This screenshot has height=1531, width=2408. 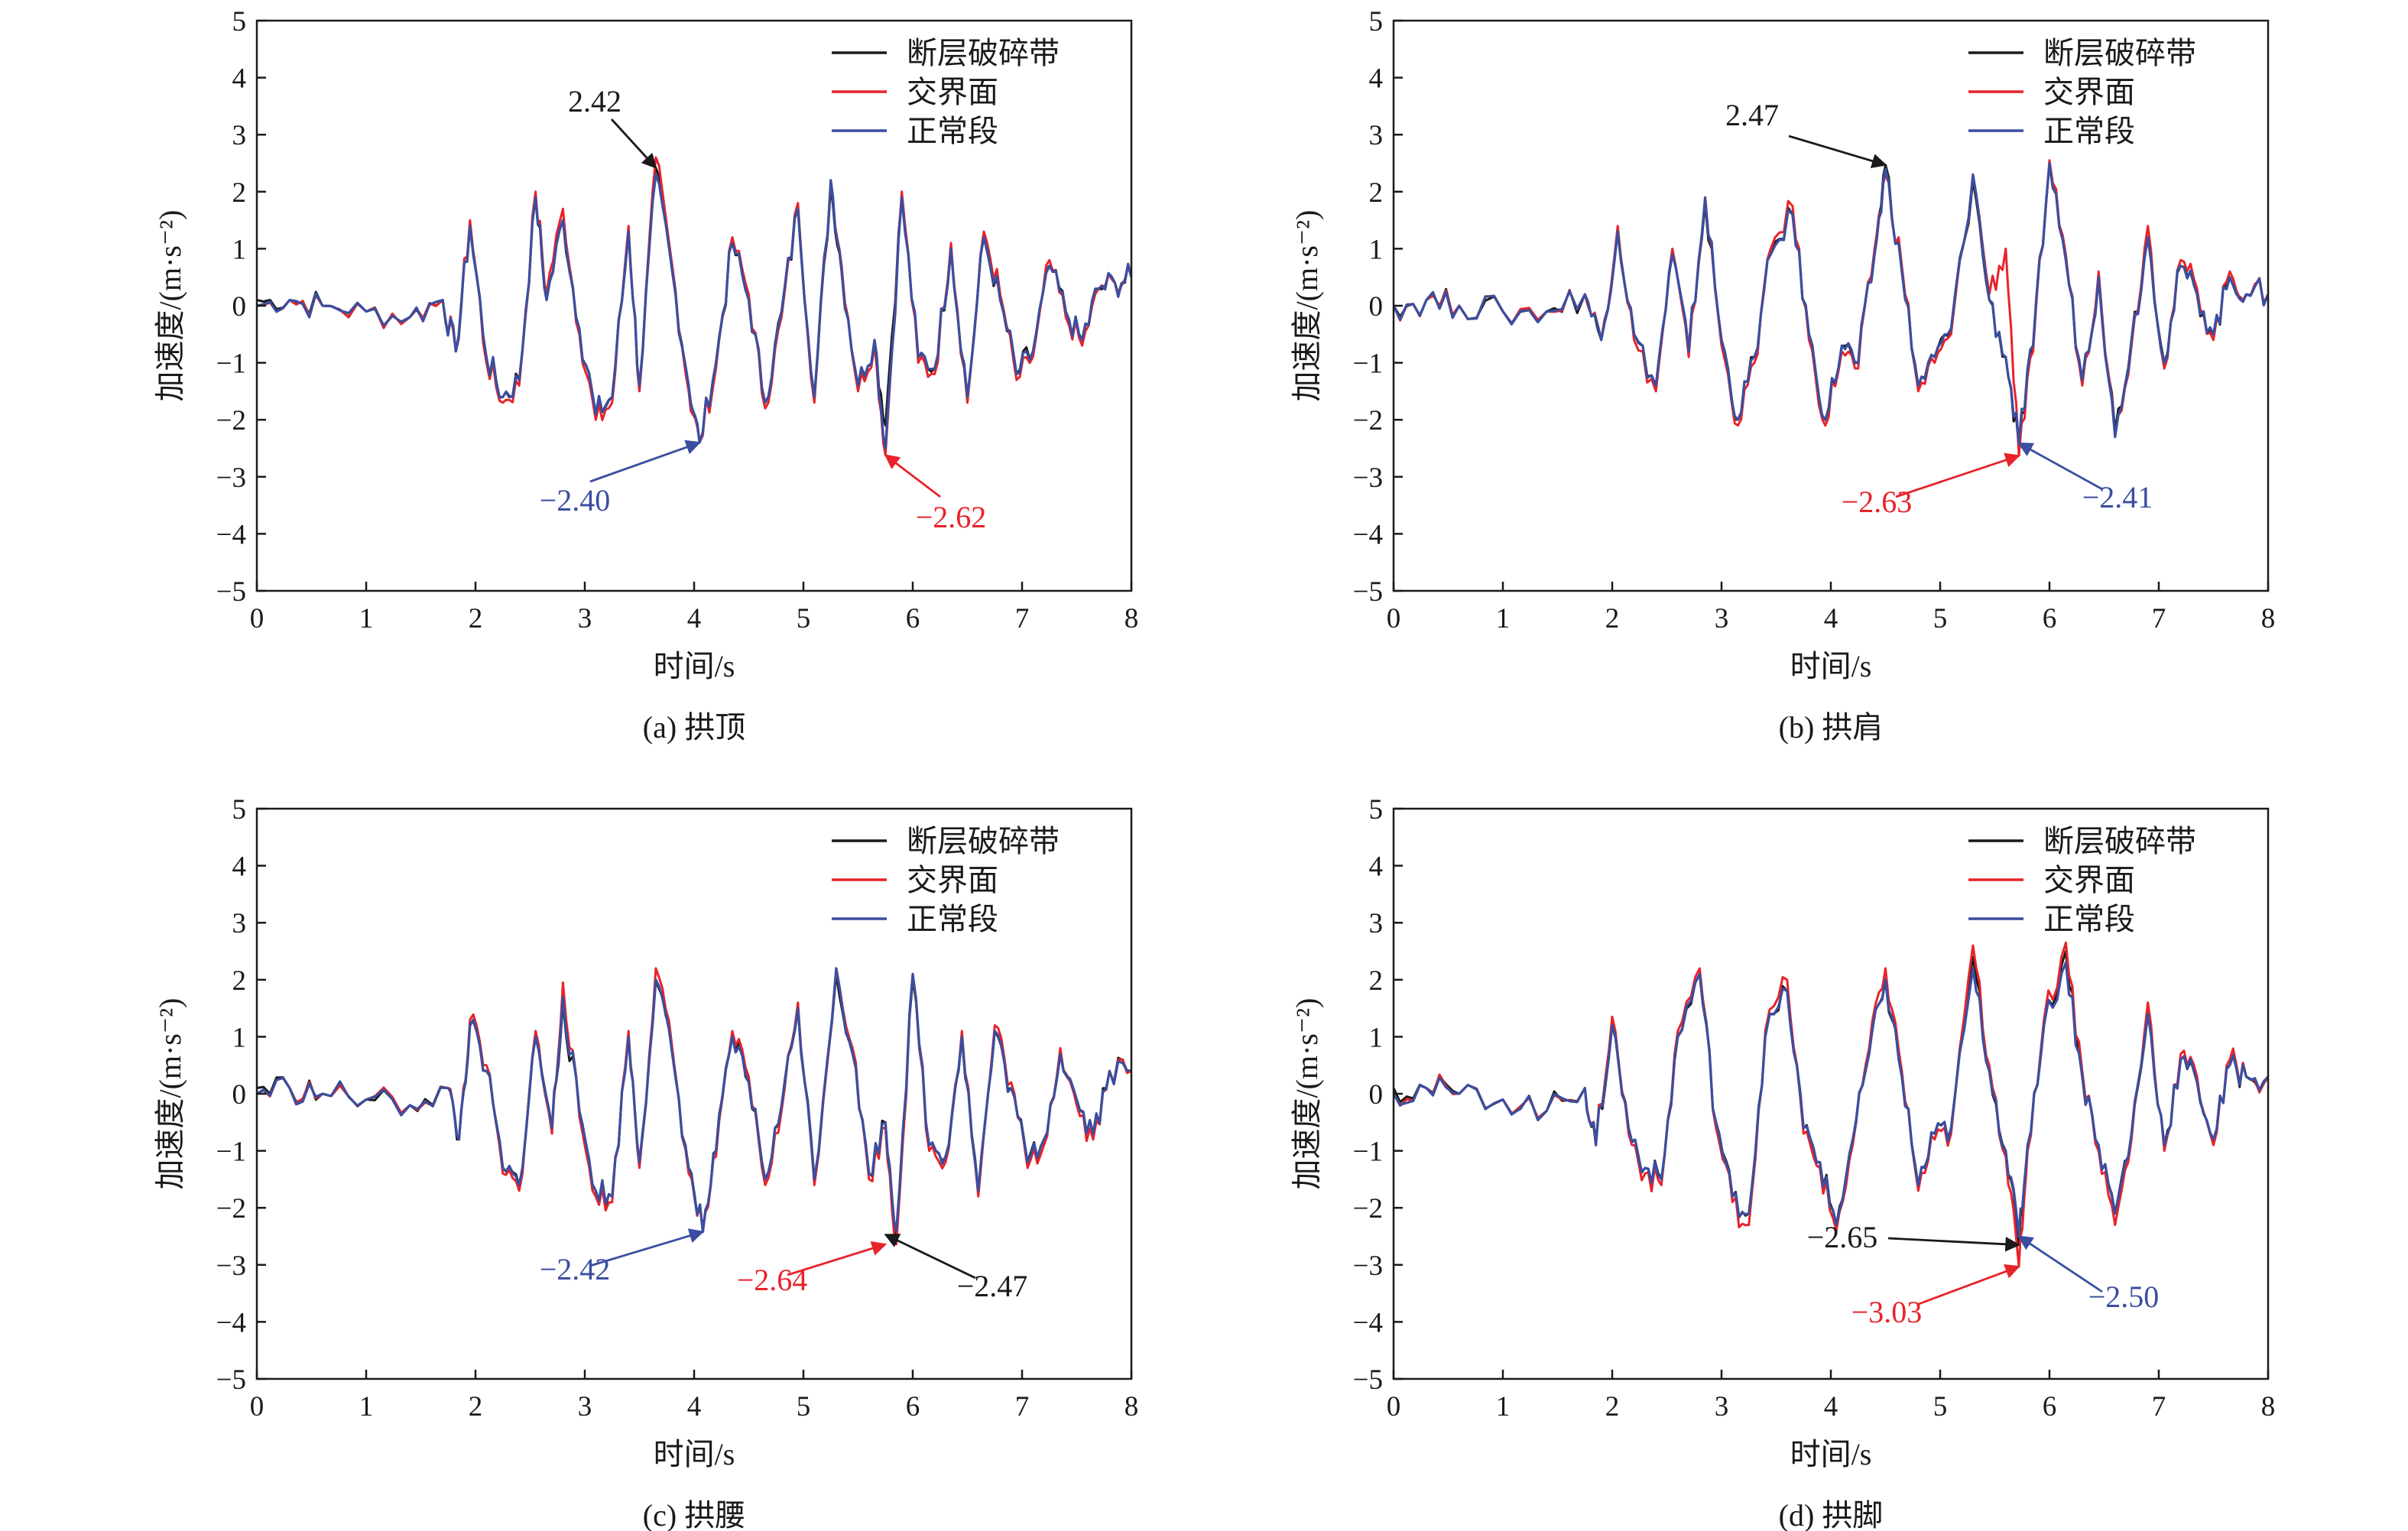 I want to click on annotation-label: 2.47, so click(x=1752, y=115).